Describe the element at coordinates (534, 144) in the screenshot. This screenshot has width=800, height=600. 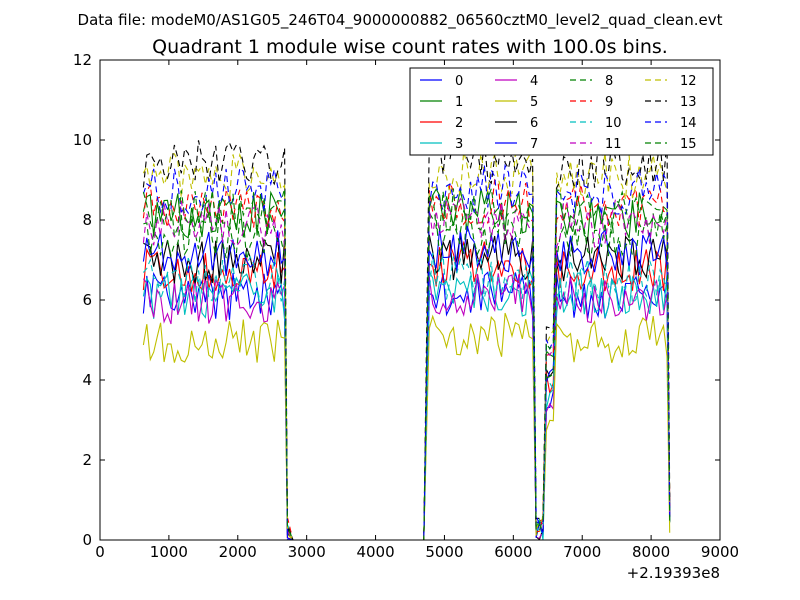
I see `legend-label-7: 7` at that location.